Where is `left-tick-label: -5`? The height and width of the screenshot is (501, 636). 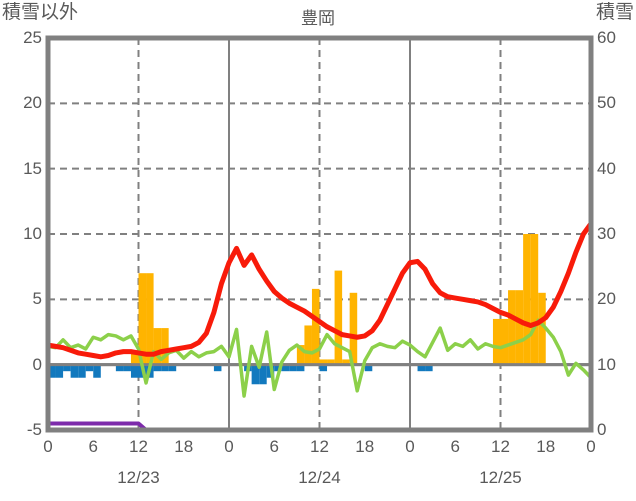
left-tick-label: -5 is located at coordinates (34, 429).